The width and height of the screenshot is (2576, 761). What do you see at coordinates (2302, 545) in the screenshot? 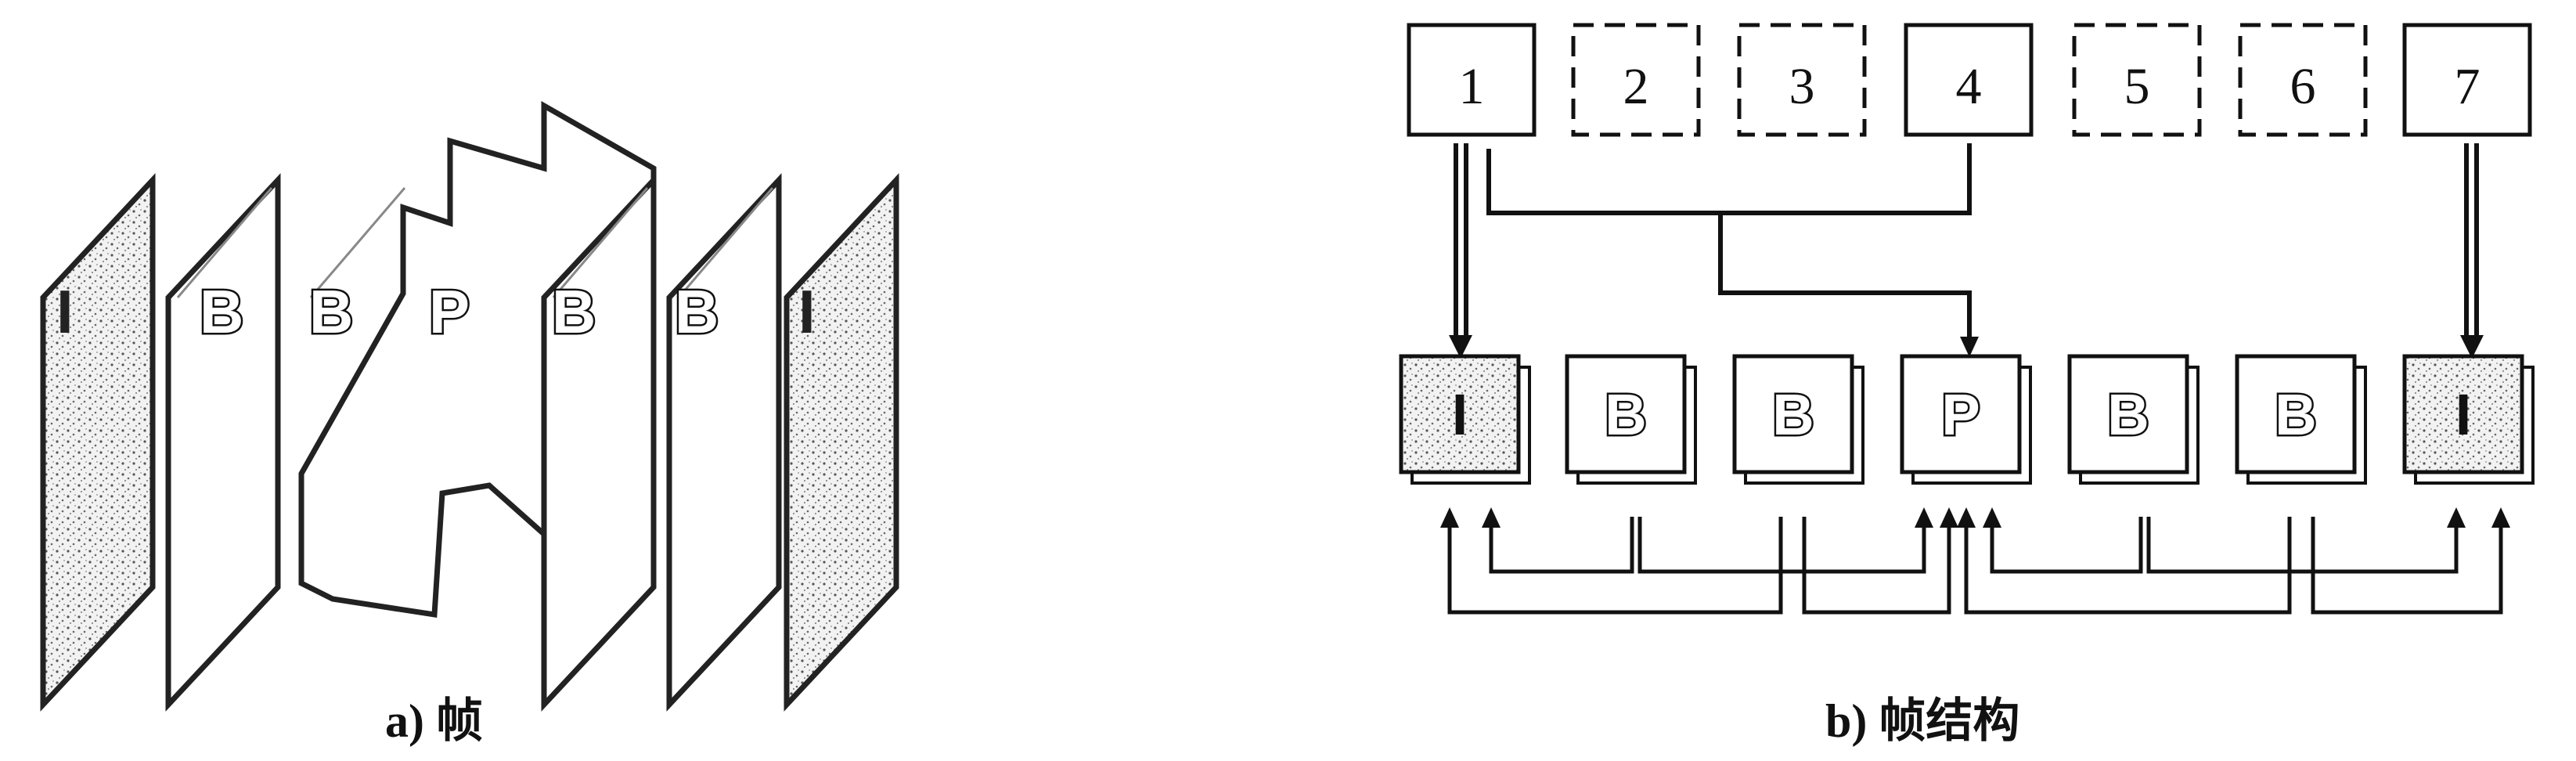
I see `b4-ref-i` at bounding box center [2302, 545].